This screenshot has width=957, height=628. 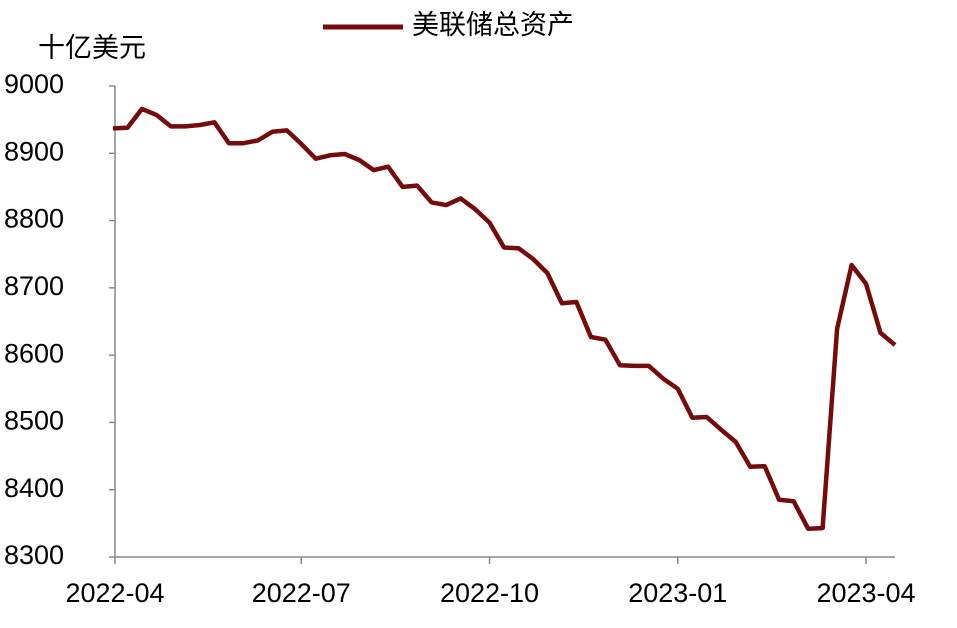 I want to click on y-tick-label: 8300, so click(x=34, y=555).